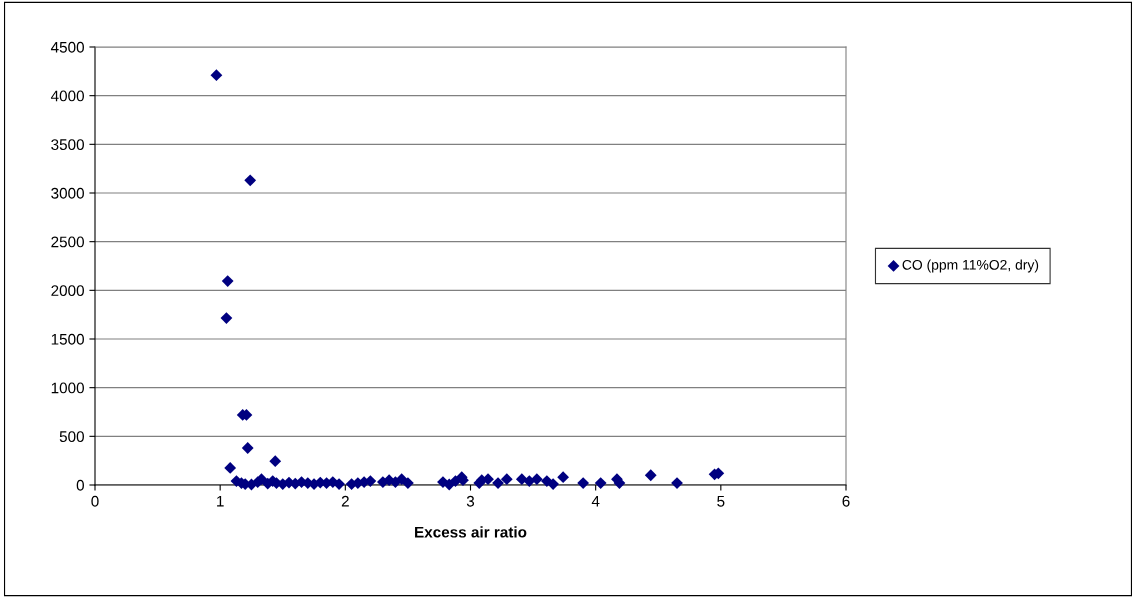  What do you see at coordinates (721, 501) in the screenshot?
I see `x-tick-label: 5` at bounding box center [721, 501].